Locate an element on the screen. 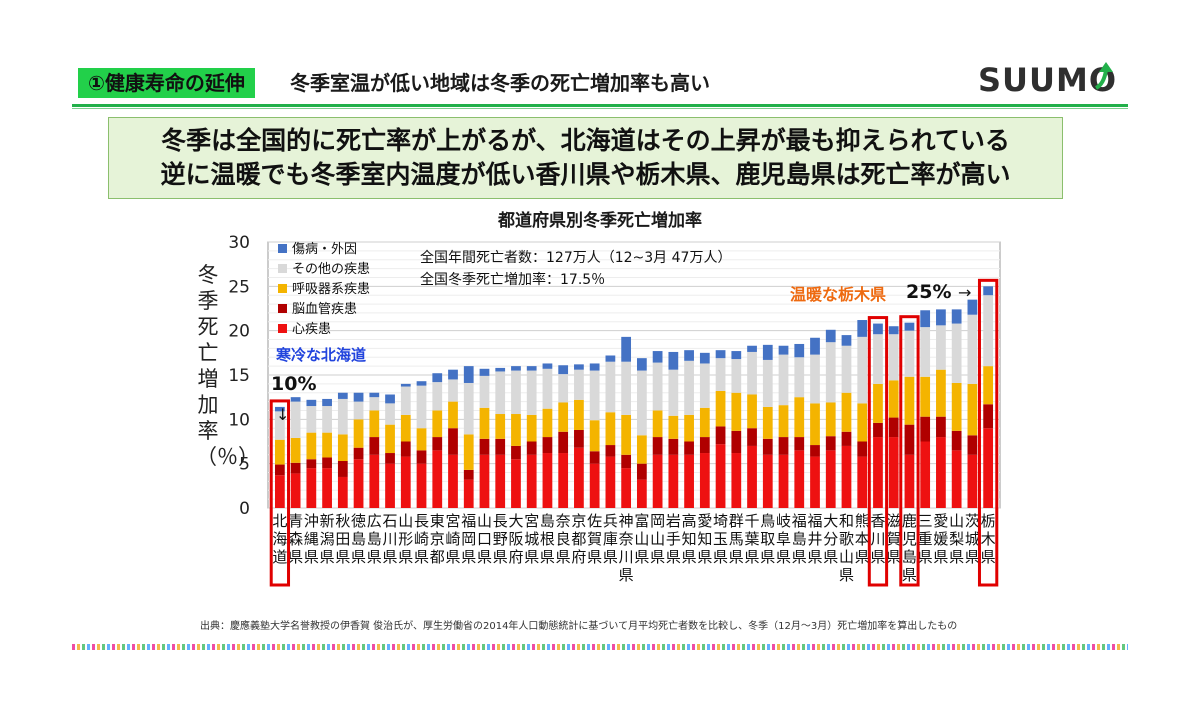 Image resolution: width=1200 pixels, height=705 pixels. y-tick-label: 5 is located at coordinates (244, 465).